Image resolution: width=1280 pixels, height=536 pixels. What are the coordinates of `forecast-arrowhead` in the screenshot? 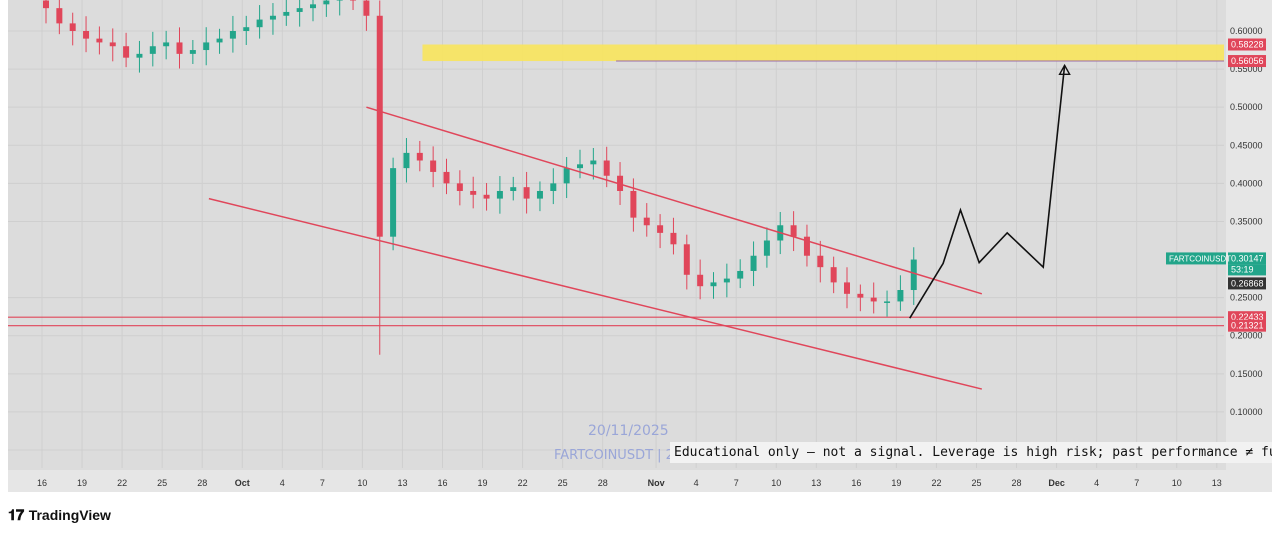 It's located at (1064, 69).